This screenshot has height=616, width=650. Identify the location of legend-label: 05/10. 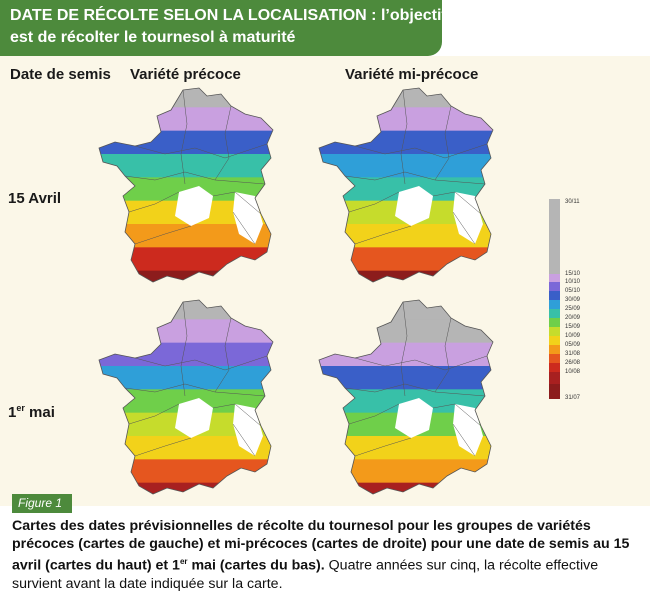
(573, 291).